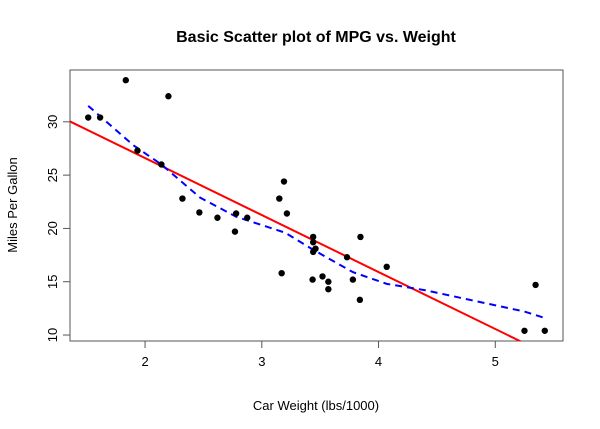 This screenshot has width=600, height=429. What do you see at coordinates (52, 175) in the screenshot?
I see `y-tick-label: 25` at bounding box center [52, 175].